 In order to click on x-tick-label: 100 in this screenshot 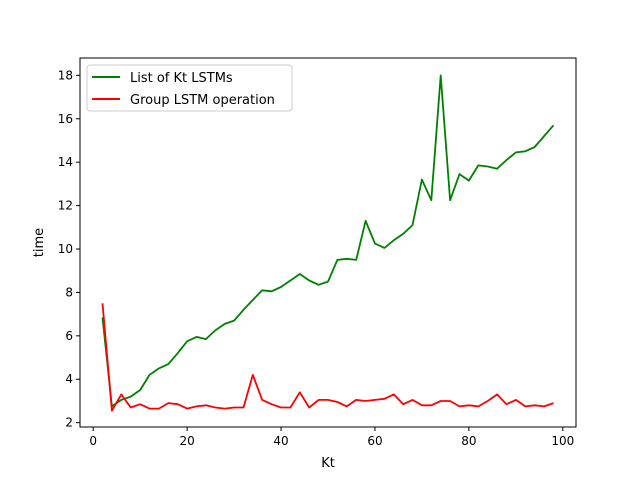, I will do `click(562, 441)`.